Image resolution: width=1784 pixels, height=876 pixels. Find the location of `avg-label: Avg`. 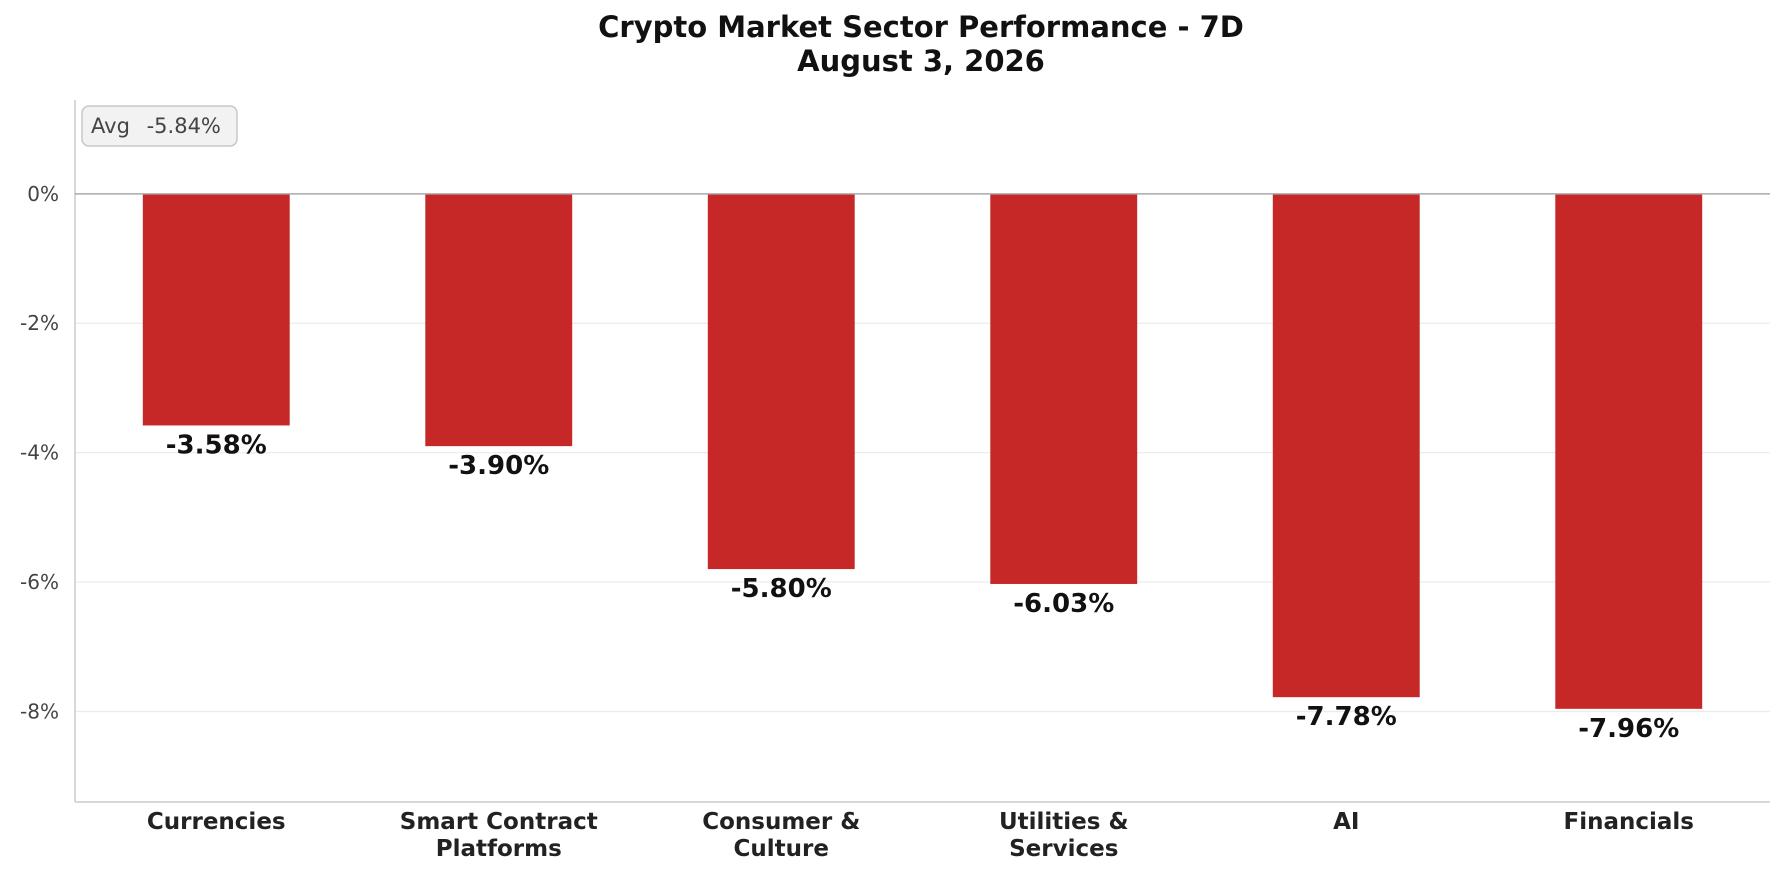

avg-label: Avg is located at coordinates (110, 126).